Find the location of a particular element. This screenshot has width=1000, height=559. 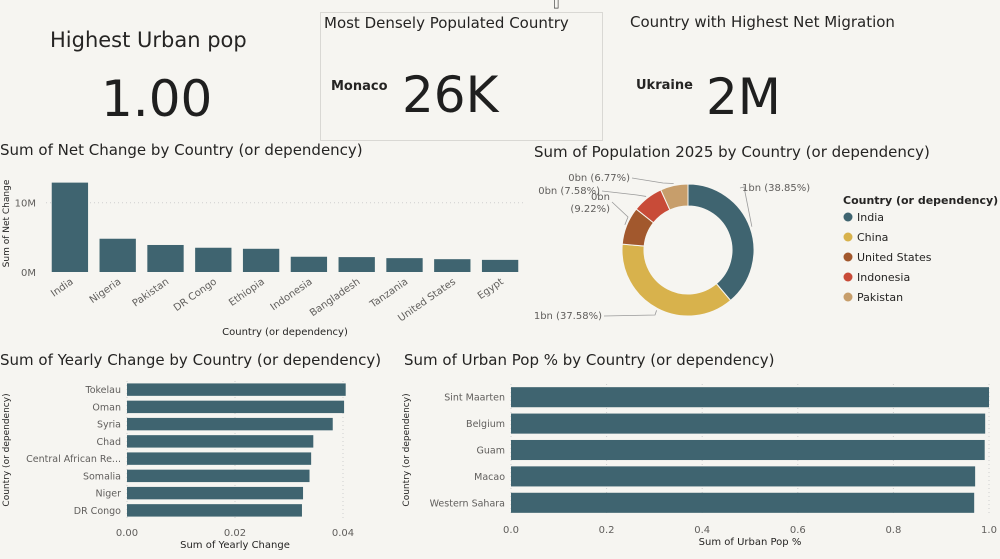

y-tick-label: Tokelau is located at coordinates (103, 390).